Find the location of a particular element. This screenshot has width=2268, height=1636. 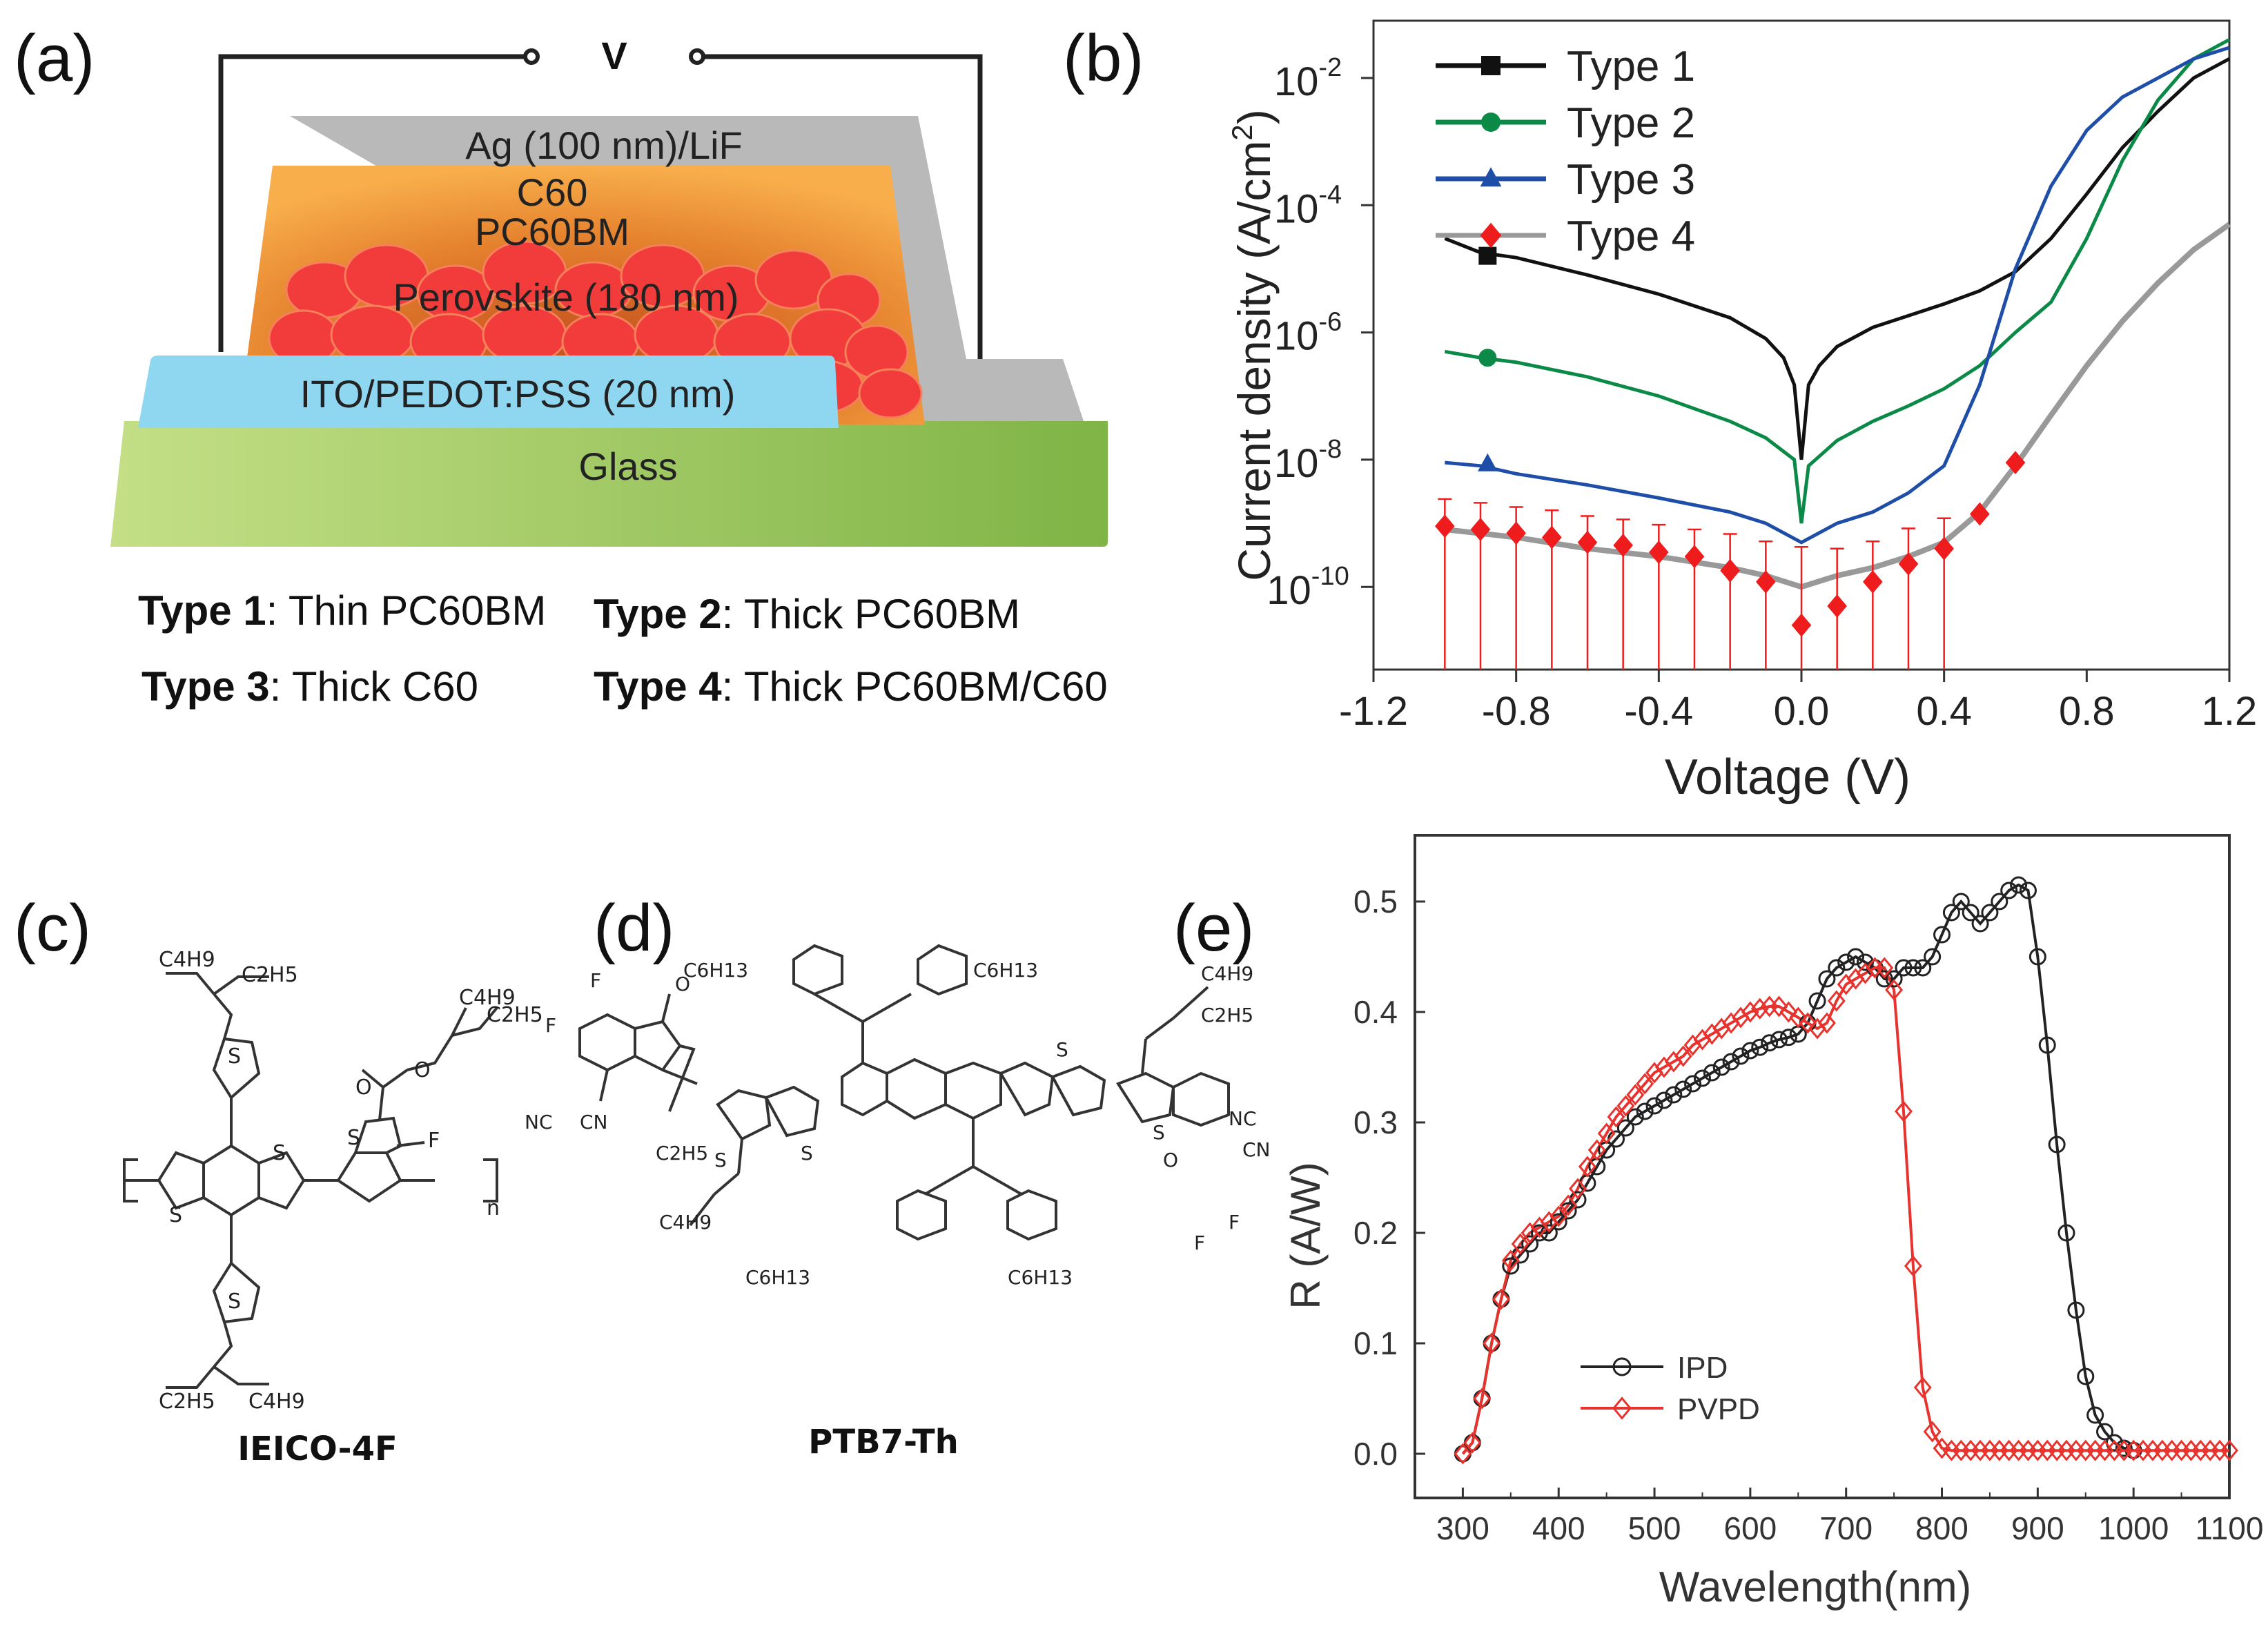

left-wire is located at coordinates (373, 203).